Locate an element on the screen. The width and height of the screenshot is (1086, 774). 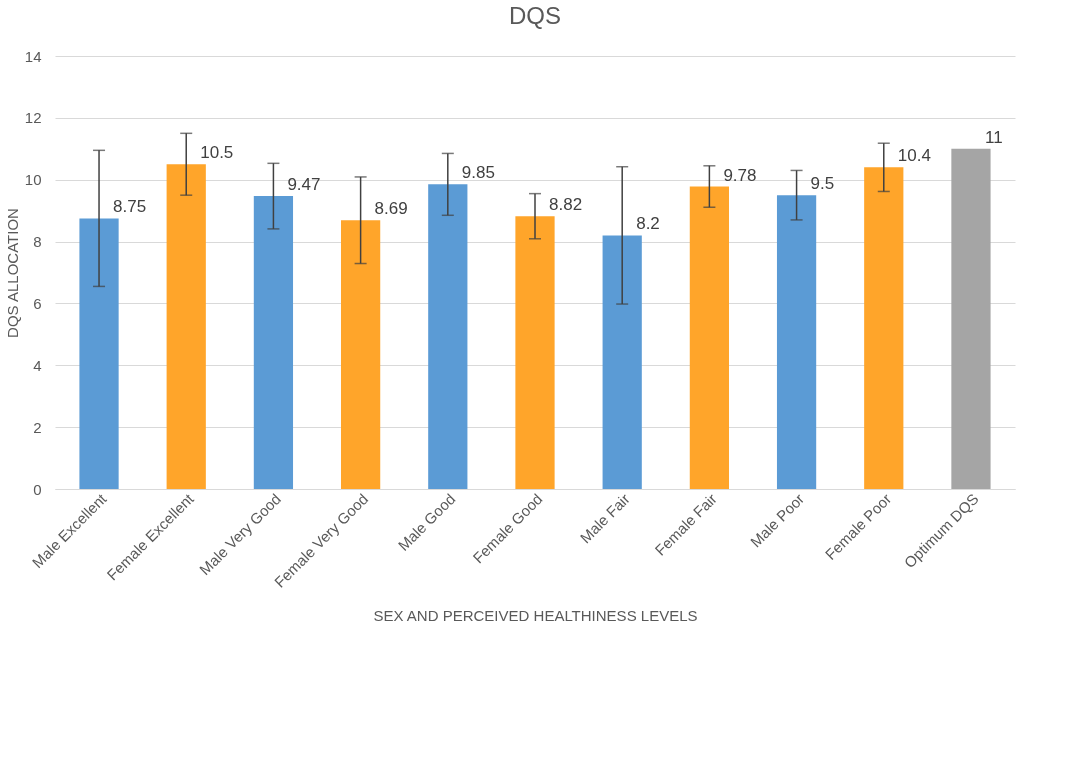
y-axis-title: DQS ALLOCATION is located at coordinates (12, 273).